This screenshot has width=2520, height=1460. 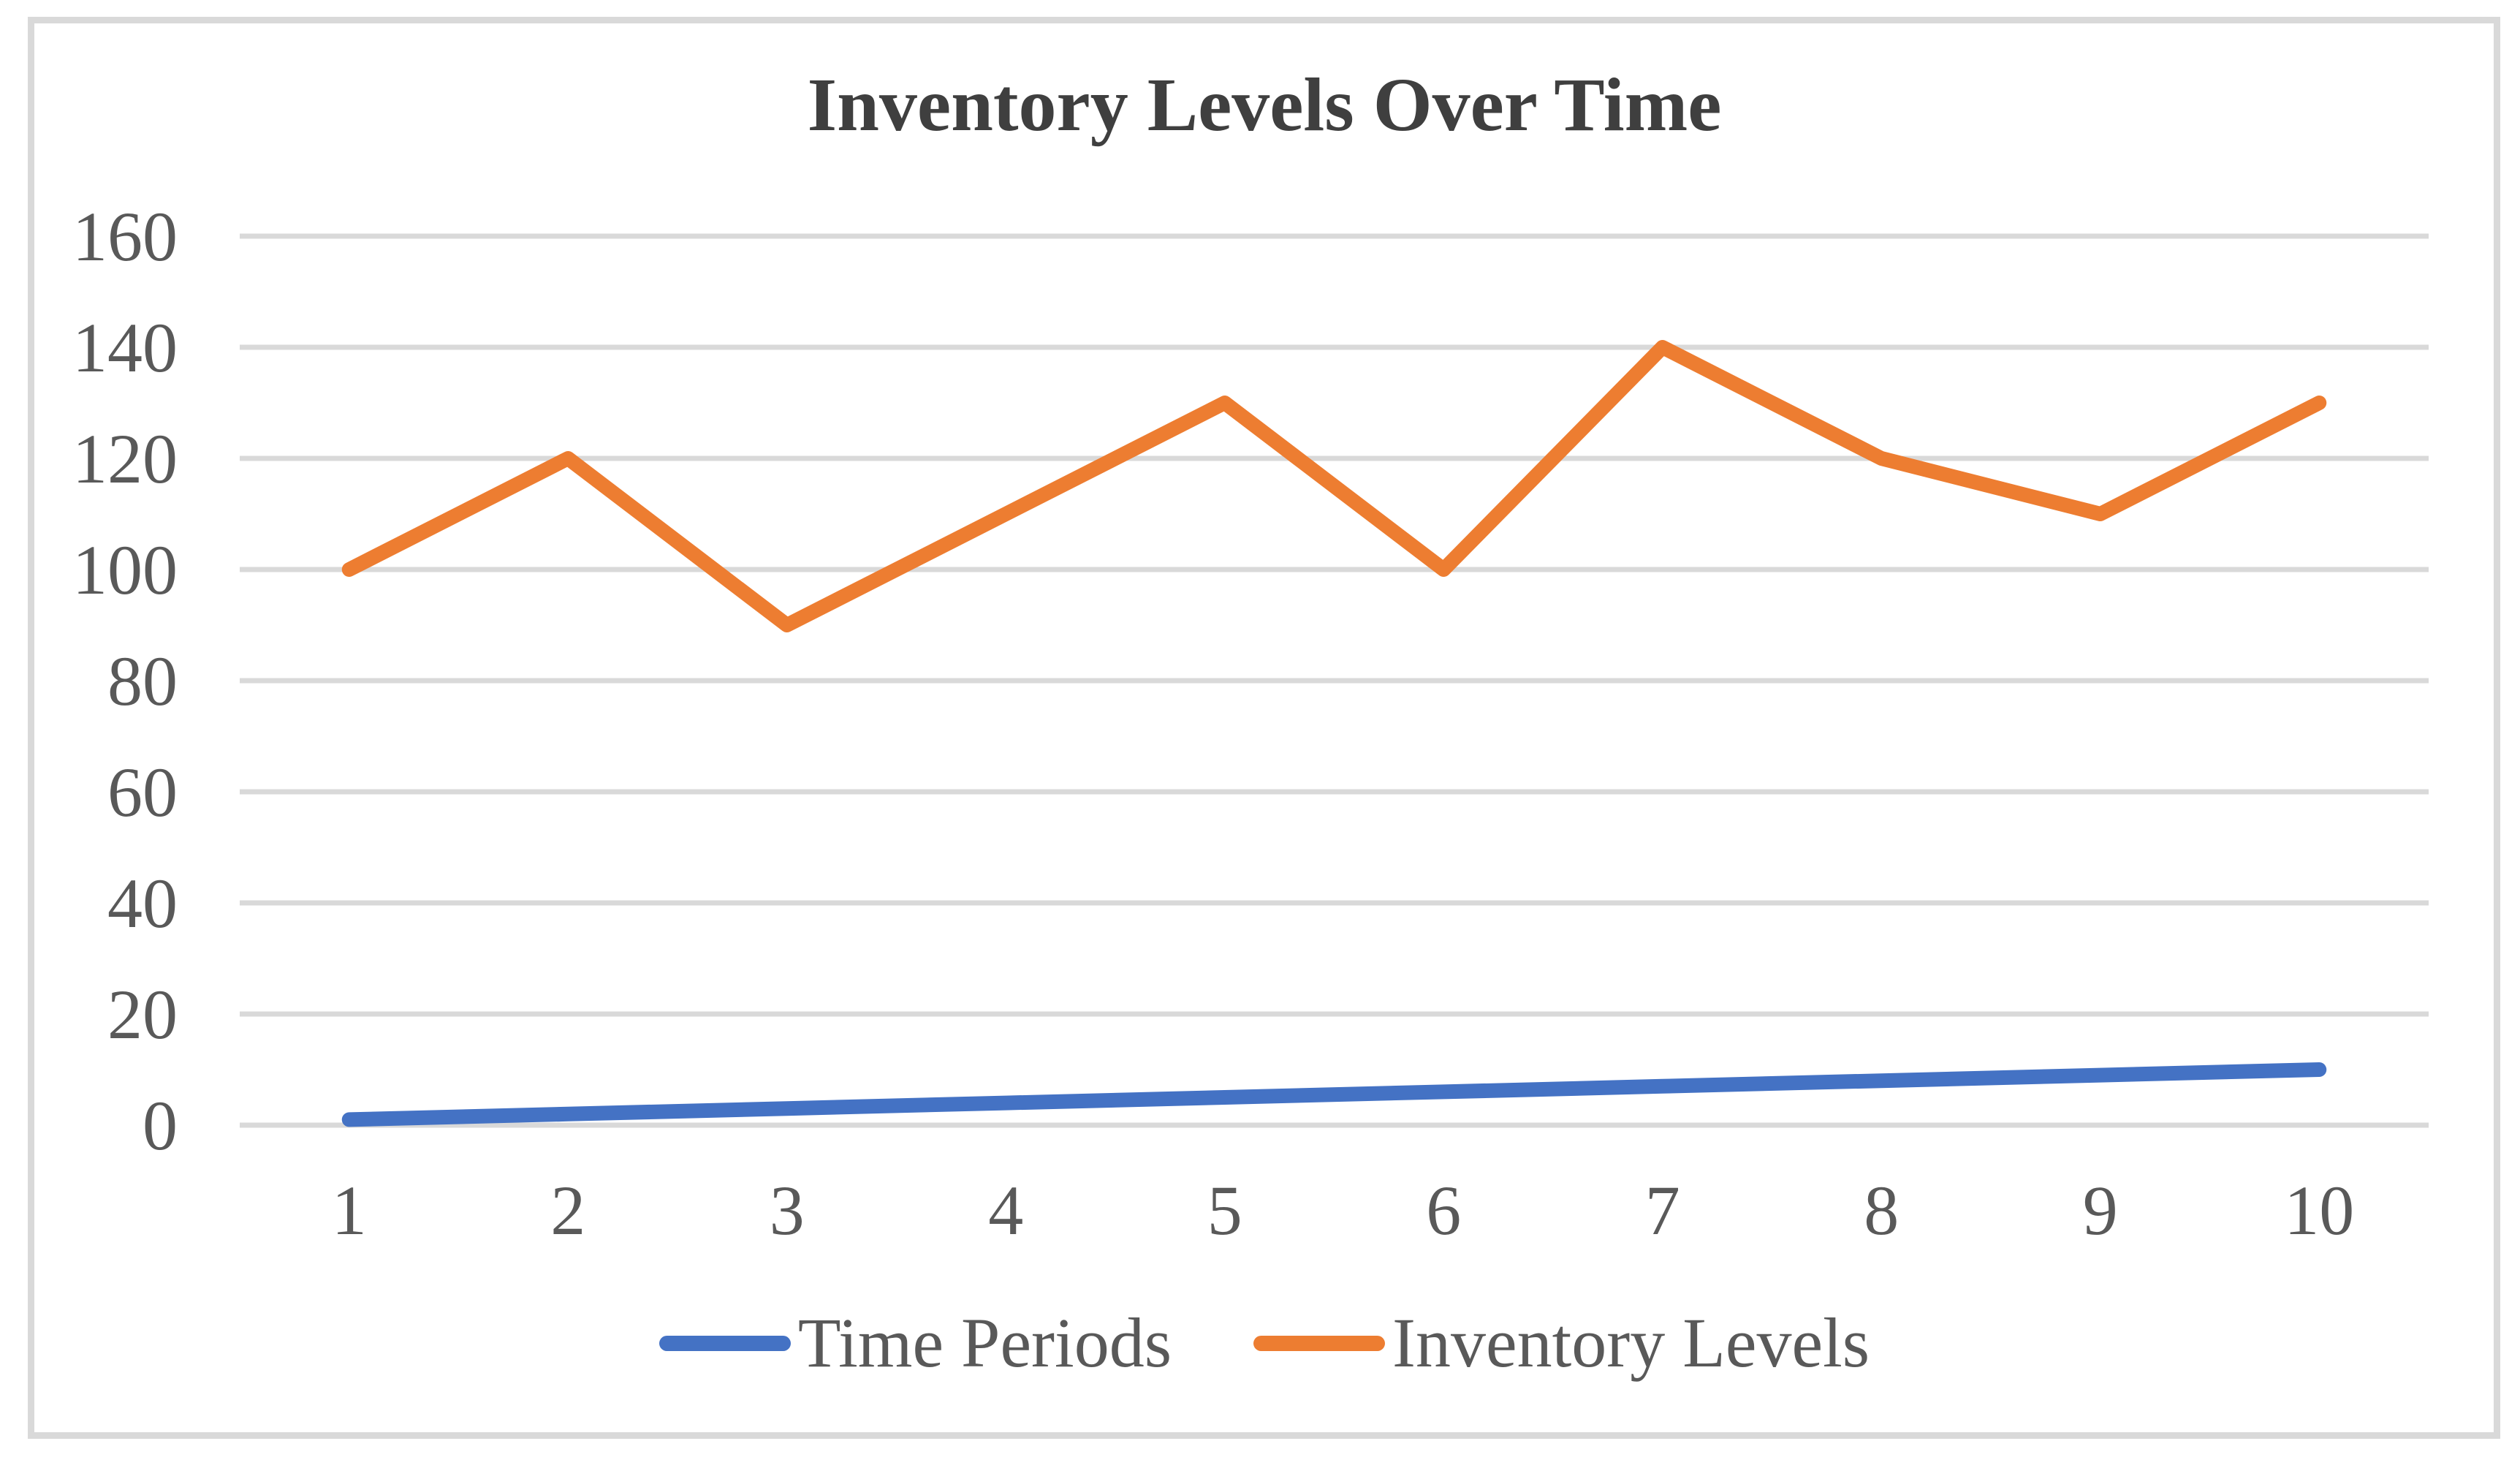 What do you see at coordinates (1264, 105) in the screenshot?
I see `chart-title: Inventory Levels Over Time` at bounding box center [1264, 105].